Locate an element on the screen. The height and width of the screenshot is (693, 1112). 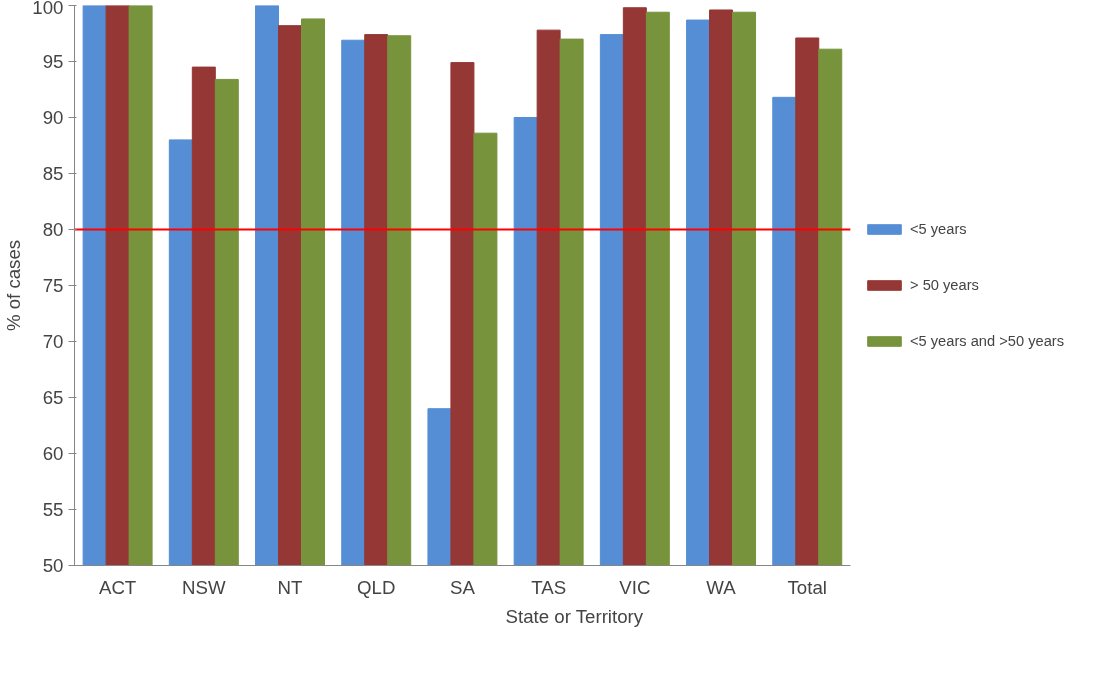
legend-label: <5 years and >50 years is located at coordinates (987, 341).